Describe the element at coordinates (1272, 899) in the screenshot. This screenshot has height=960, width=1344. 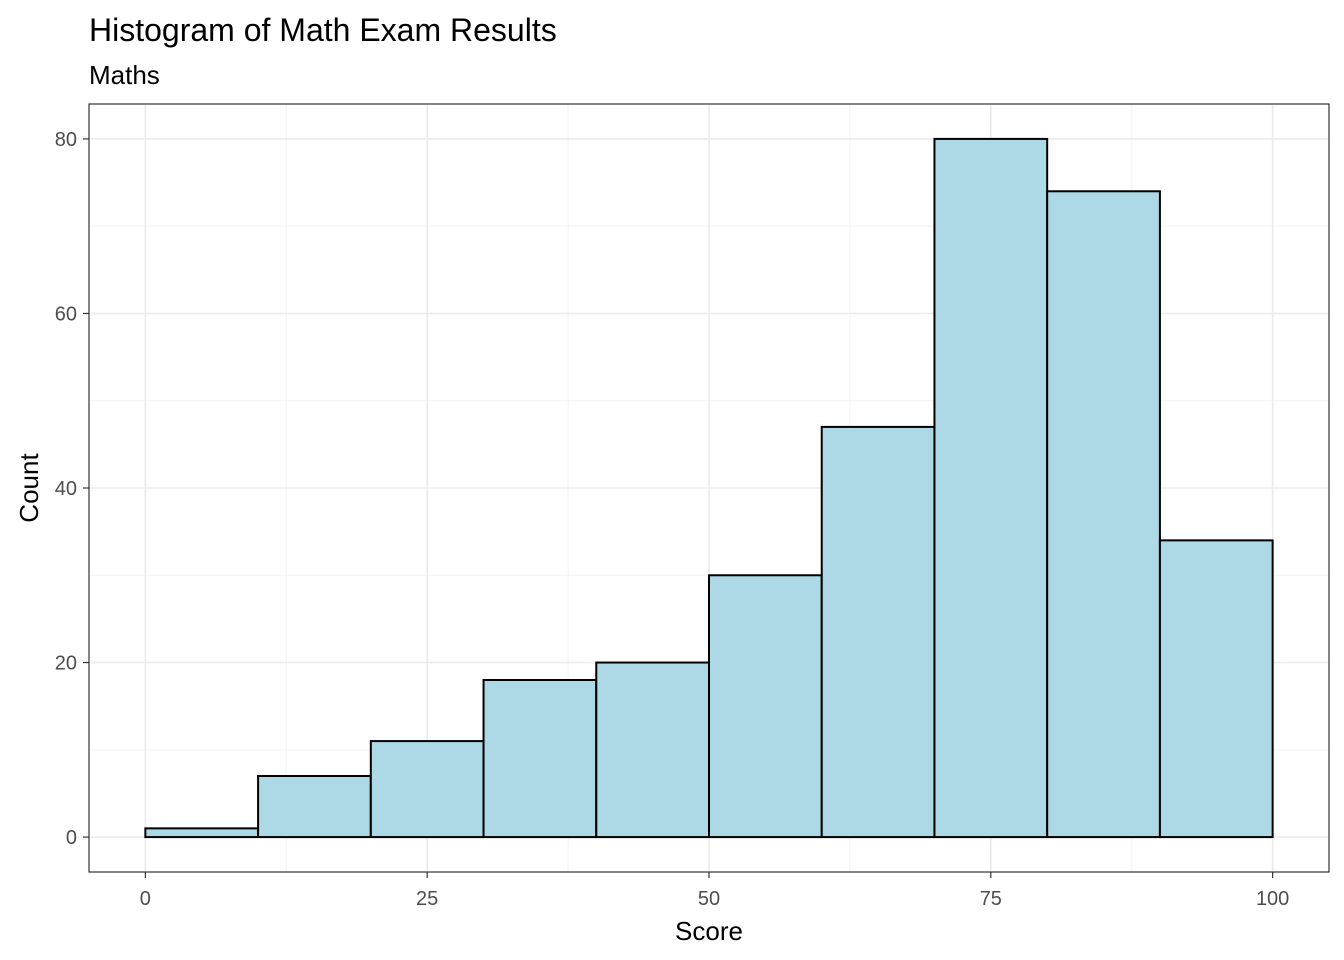
I see `x-axis-tick-label: 100` at that location.